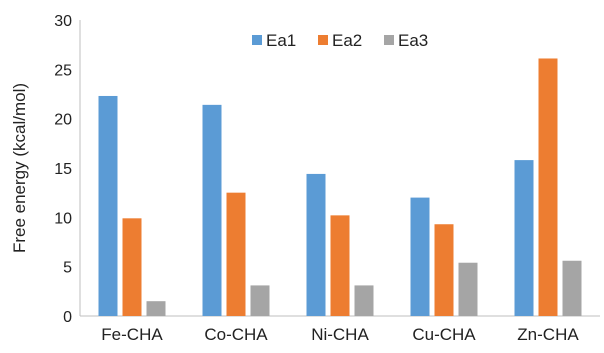 The width and height of the screenshot is (604, 353). Describe the element at coordinates (212, 210) in the screenshot. I see `bar-ea1-co-cha` at that location.